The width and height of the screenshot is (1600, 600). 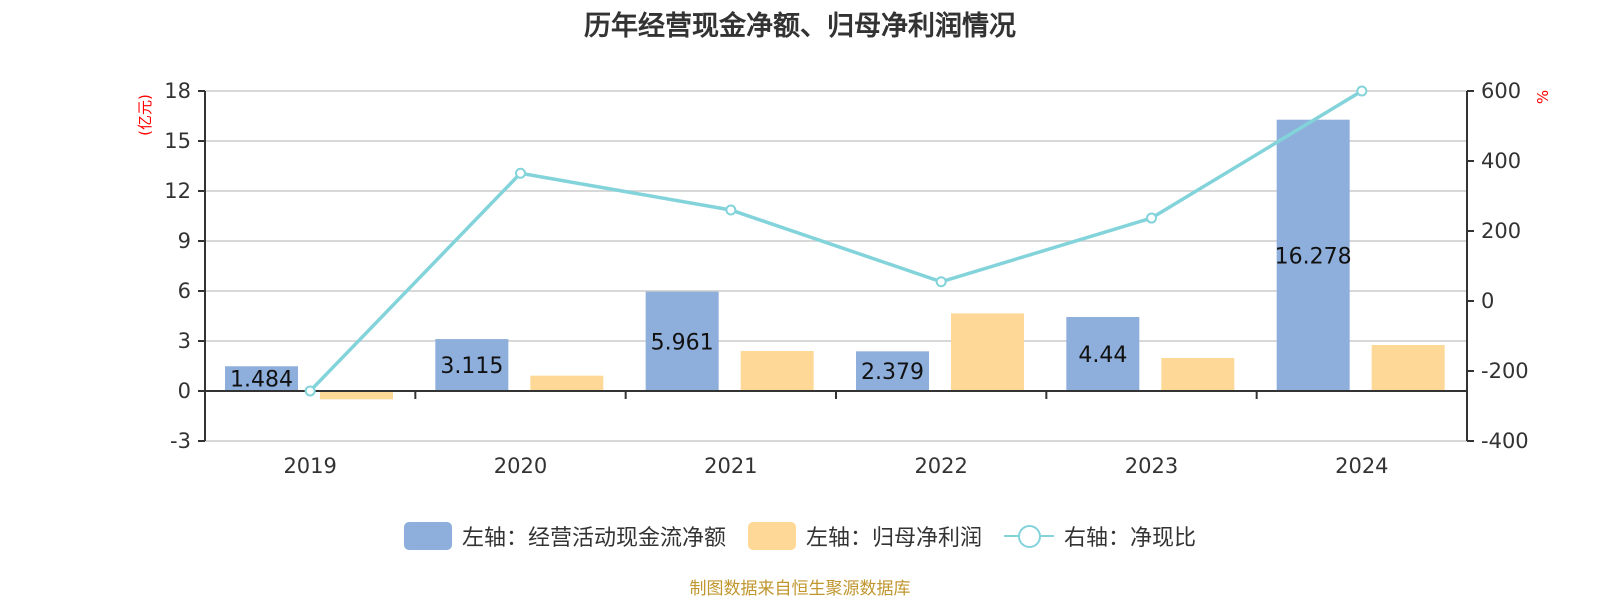 I want to click on legend-item-net-profit: 左轴：归母净利润, so click(x=864, y=536).